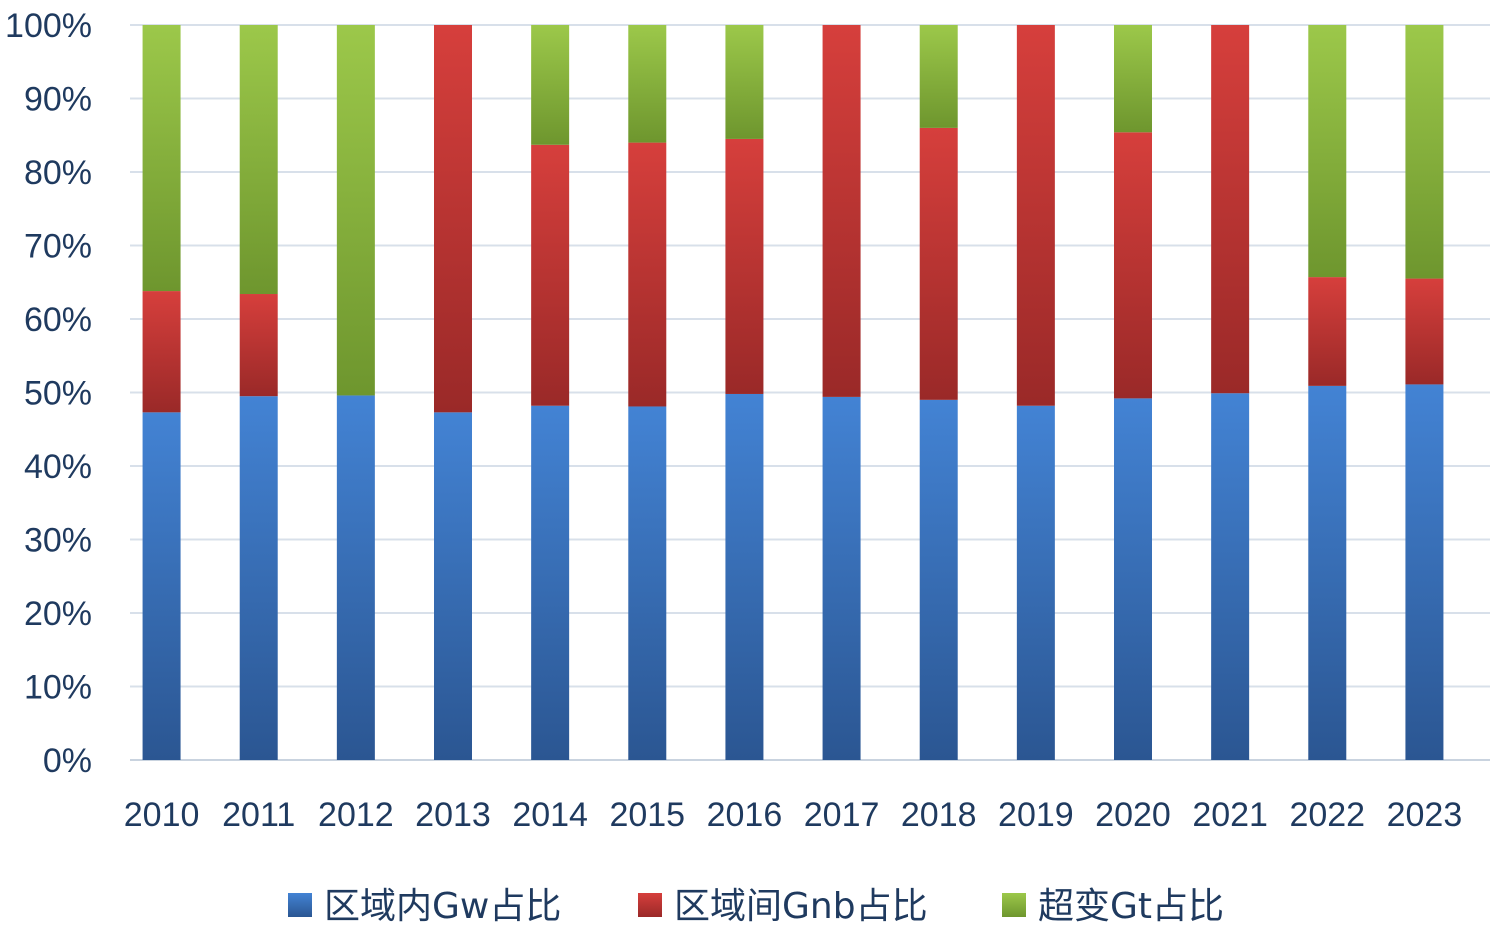  I want to click on x-tick-label: 2010, so click(162, 815).